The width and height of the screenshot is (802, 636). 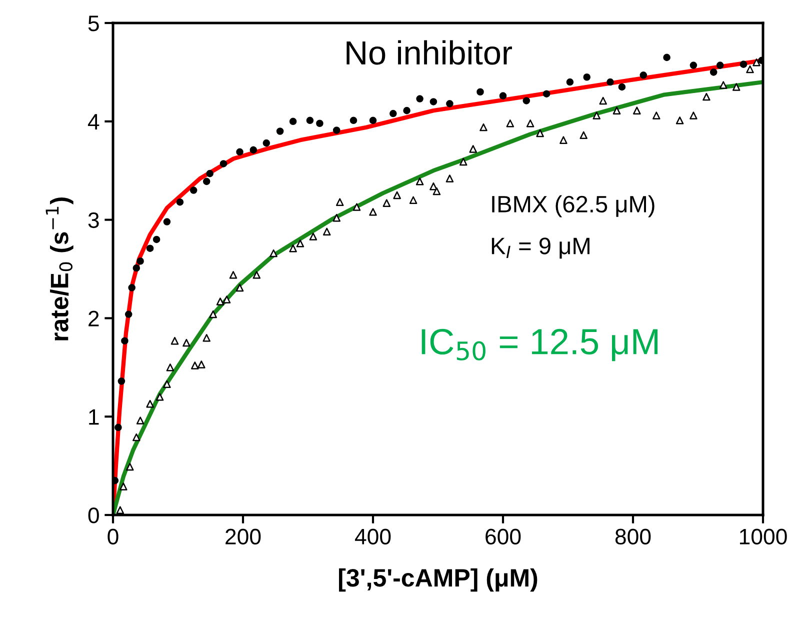 I want to click on y-tick-label: 0, so click(x=93, y=516).